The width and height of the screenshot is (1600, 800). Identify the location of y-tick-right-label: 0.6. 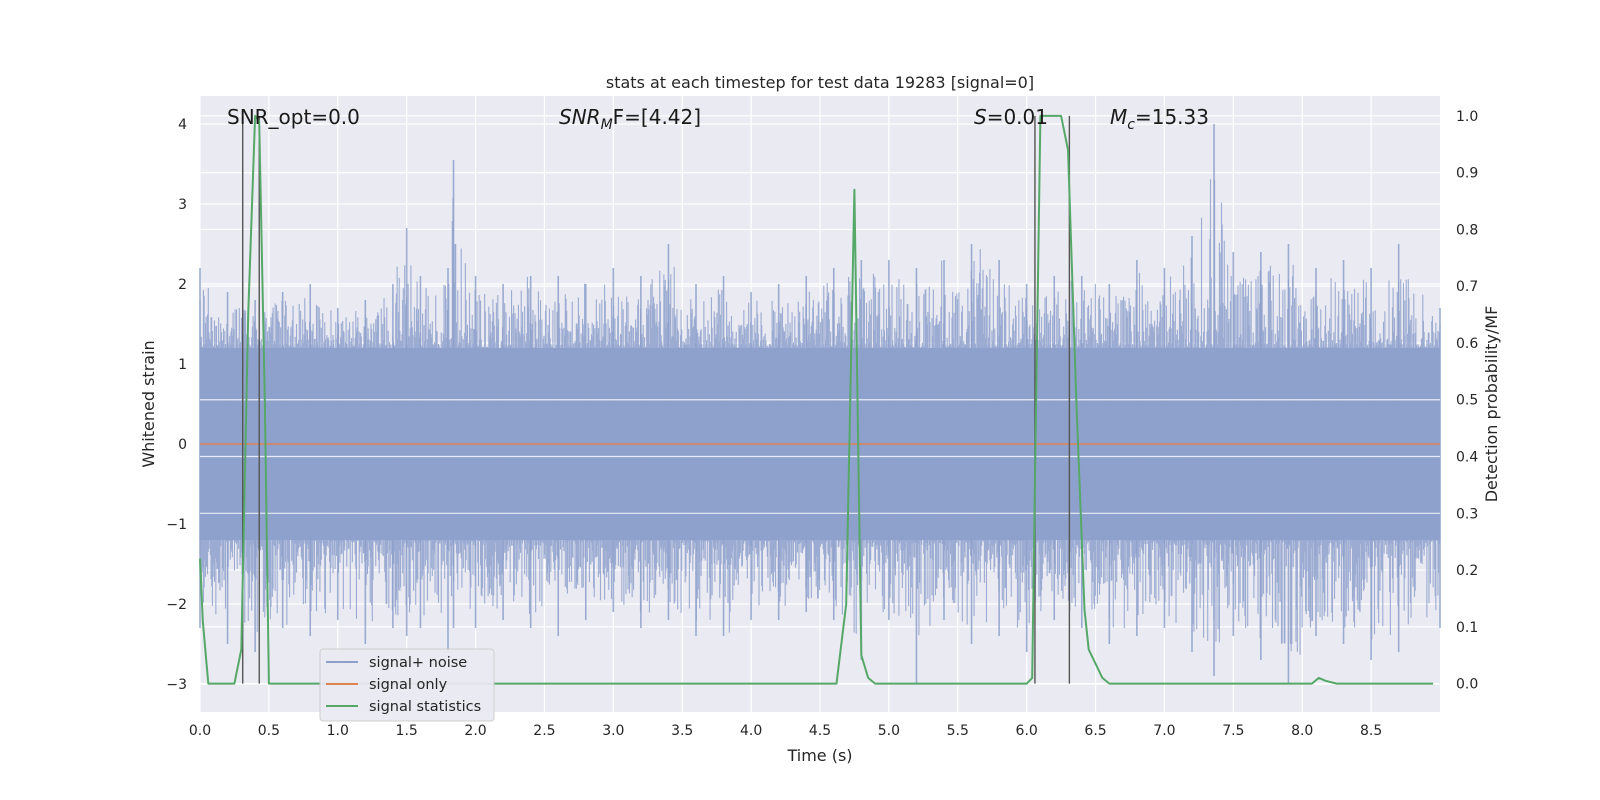
(1467, 344).